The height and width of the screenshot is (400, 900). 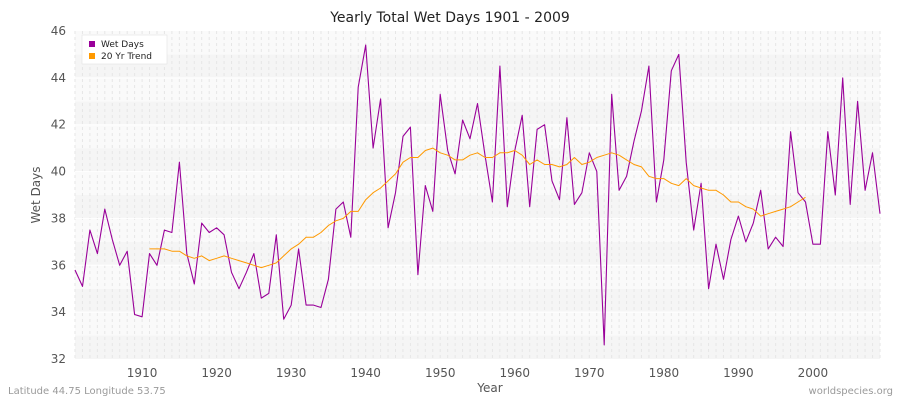 I want to click on x-tick-label: 1950, so click(x=440, y=373).